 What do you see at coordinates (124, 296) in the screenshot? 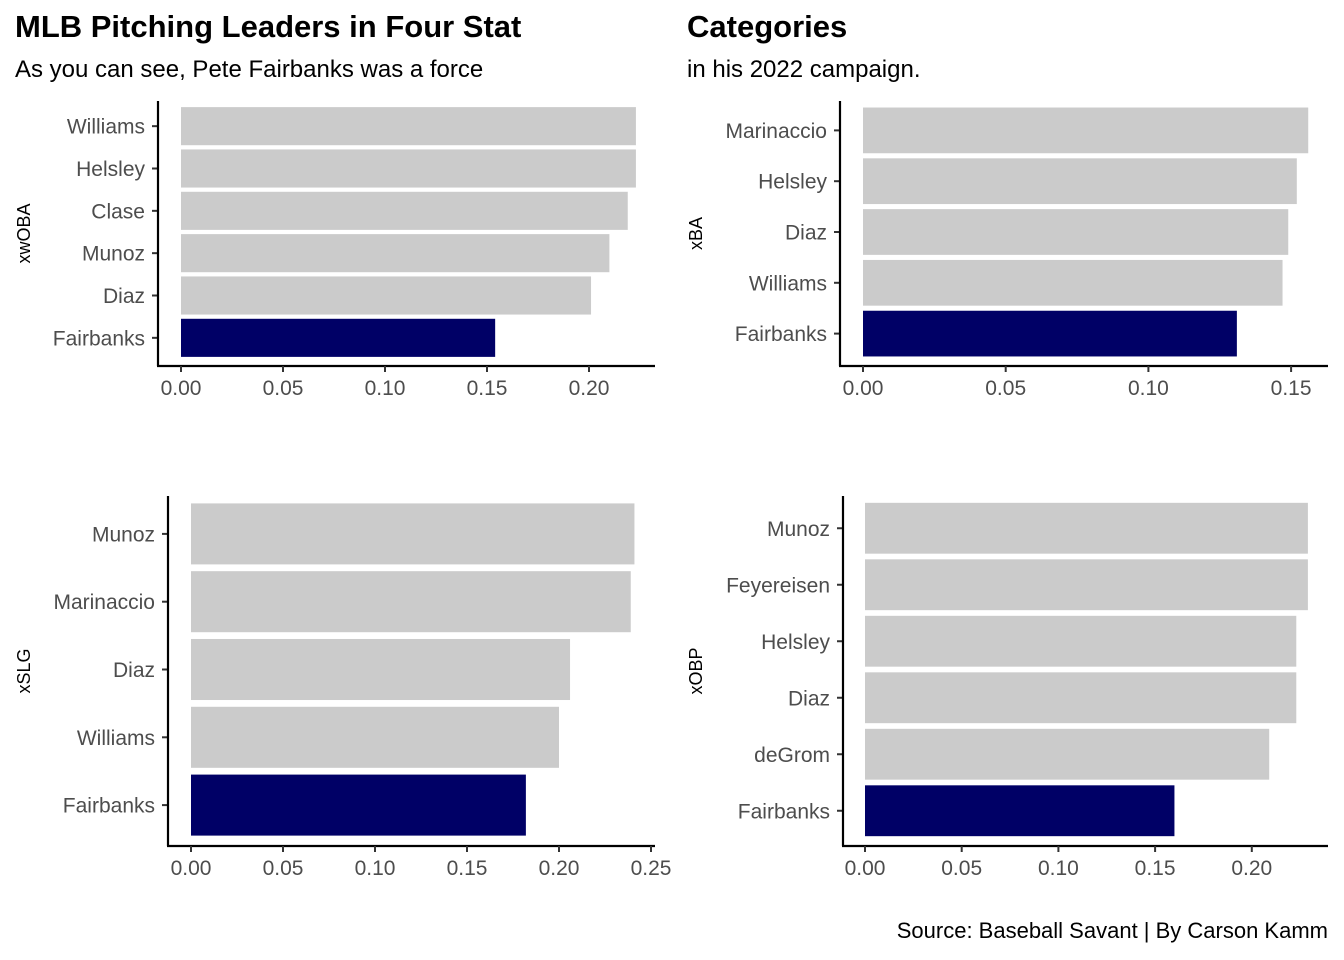
I see `y-tick-label-xwoba-diaz: Diaz` at bounding box center [124, 296].